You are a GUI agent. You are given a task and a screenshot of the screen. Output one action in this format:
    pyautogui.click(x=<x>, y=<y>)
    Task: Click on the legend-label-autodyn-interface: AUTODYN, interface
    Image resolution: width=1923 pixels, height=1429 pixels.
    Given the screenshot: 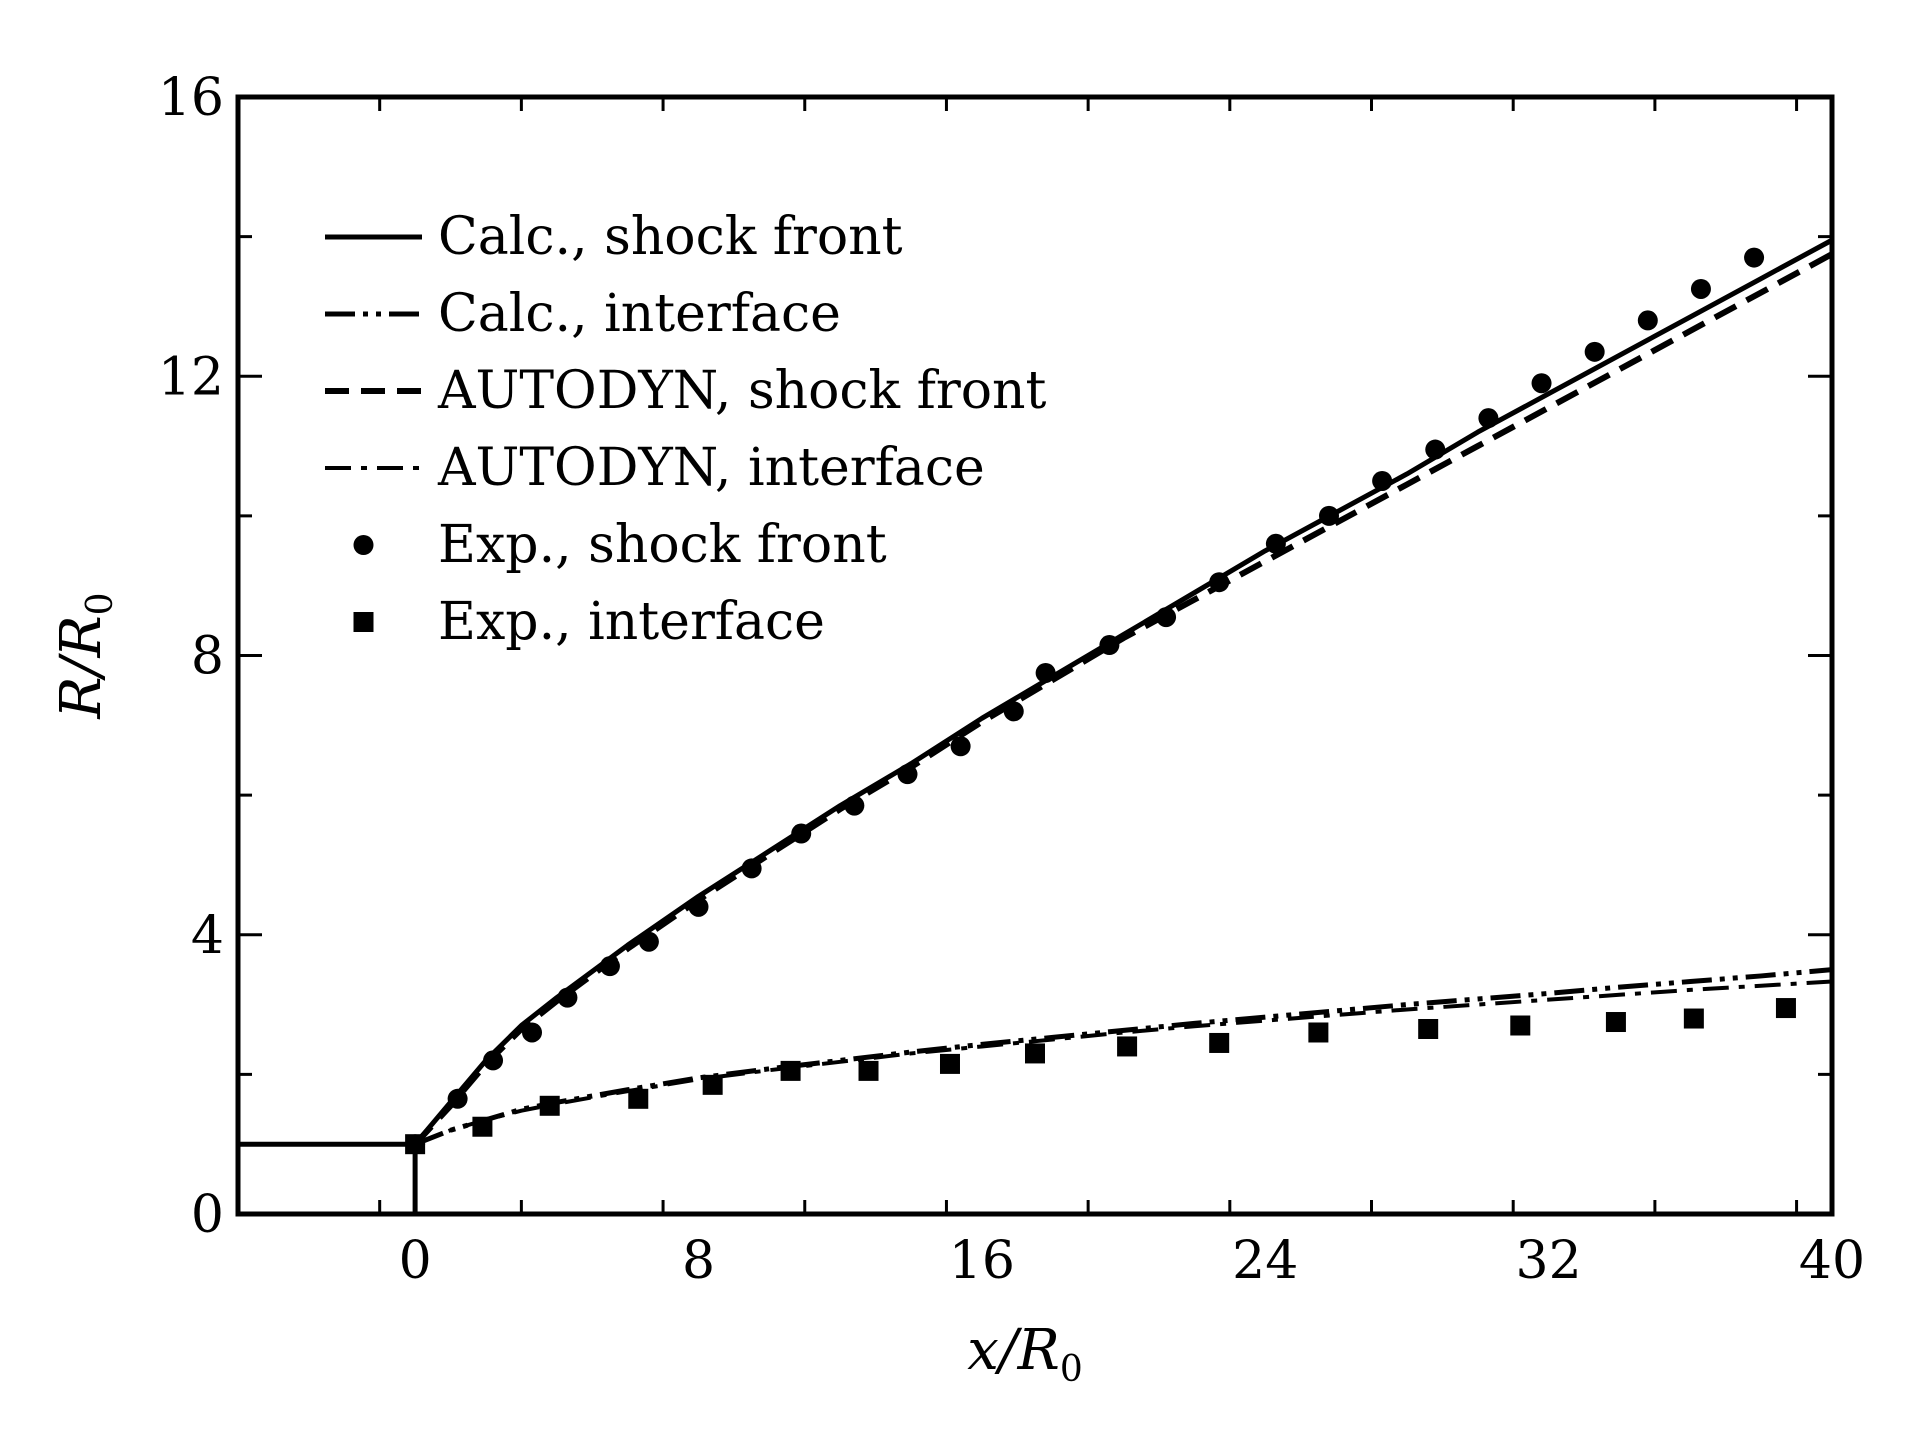 What is the action you would take?
    pyautogui.click(x=711, y=468)
    